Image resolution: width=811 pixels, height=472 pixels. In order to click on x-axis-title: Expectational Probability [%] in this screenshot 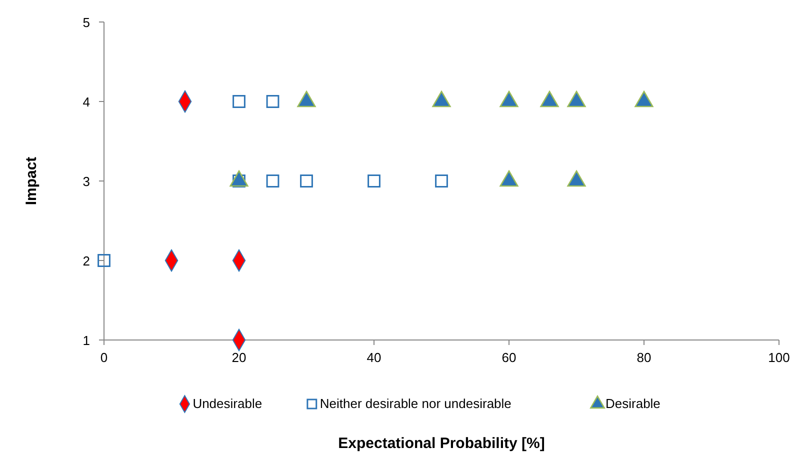, I will do `click(441, 443)`.